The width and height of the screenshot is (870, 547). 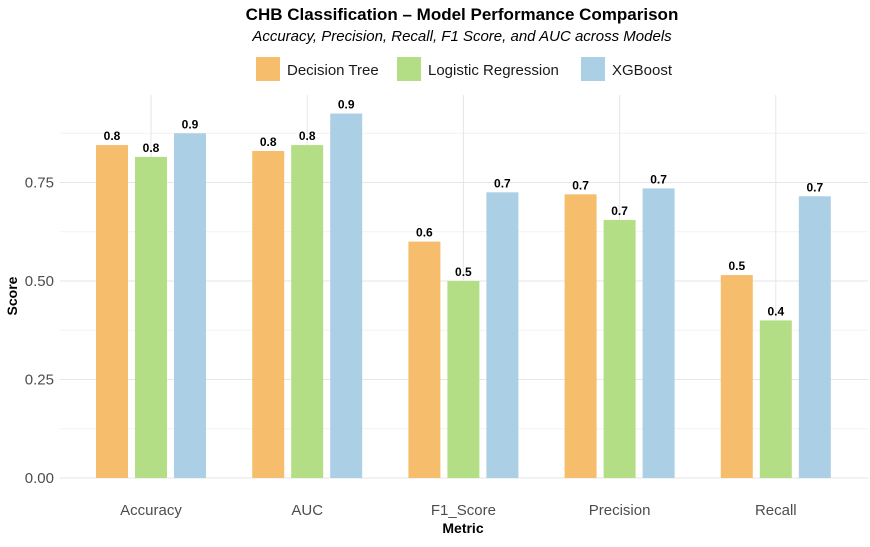 I want to click on x-tick-label: Recall, so click(x=776, y=510).